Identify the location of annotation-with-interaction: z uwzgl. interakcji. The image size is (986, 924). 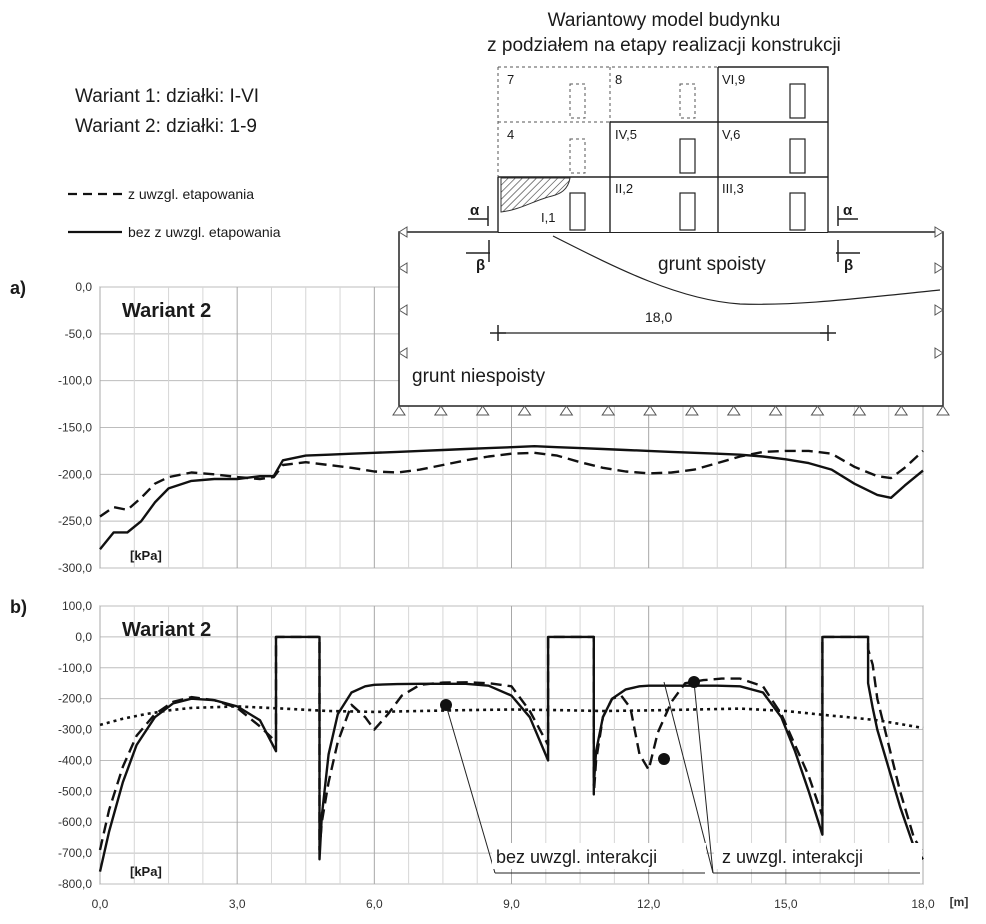
(792, 857).